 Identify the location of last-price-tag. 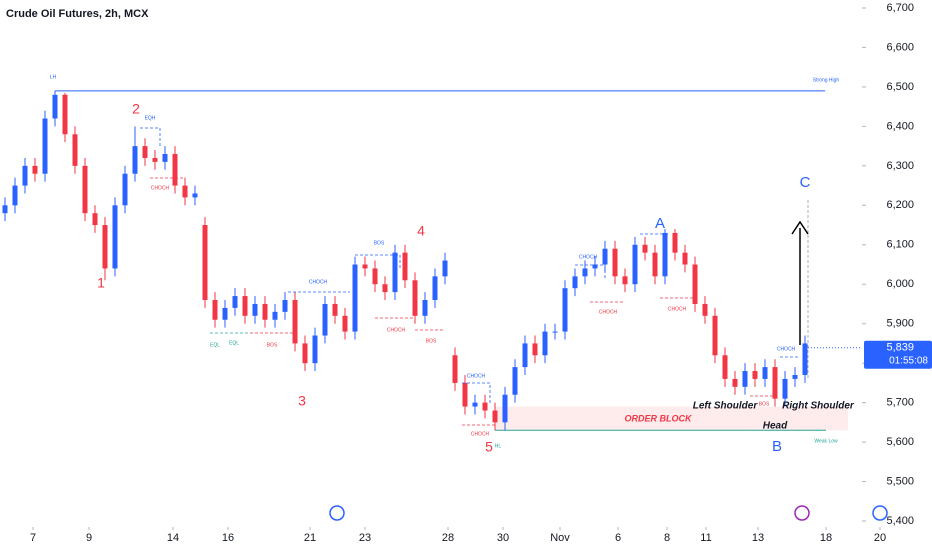
(898, 354).